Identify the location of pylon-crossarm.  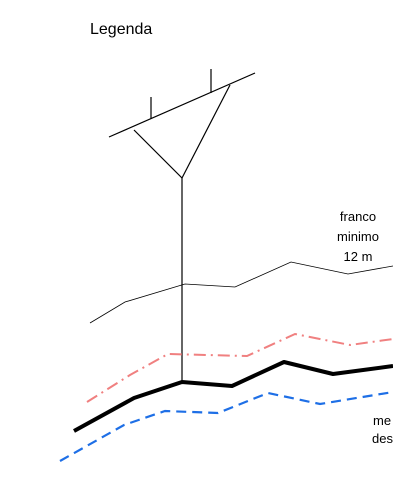
(182, 105).